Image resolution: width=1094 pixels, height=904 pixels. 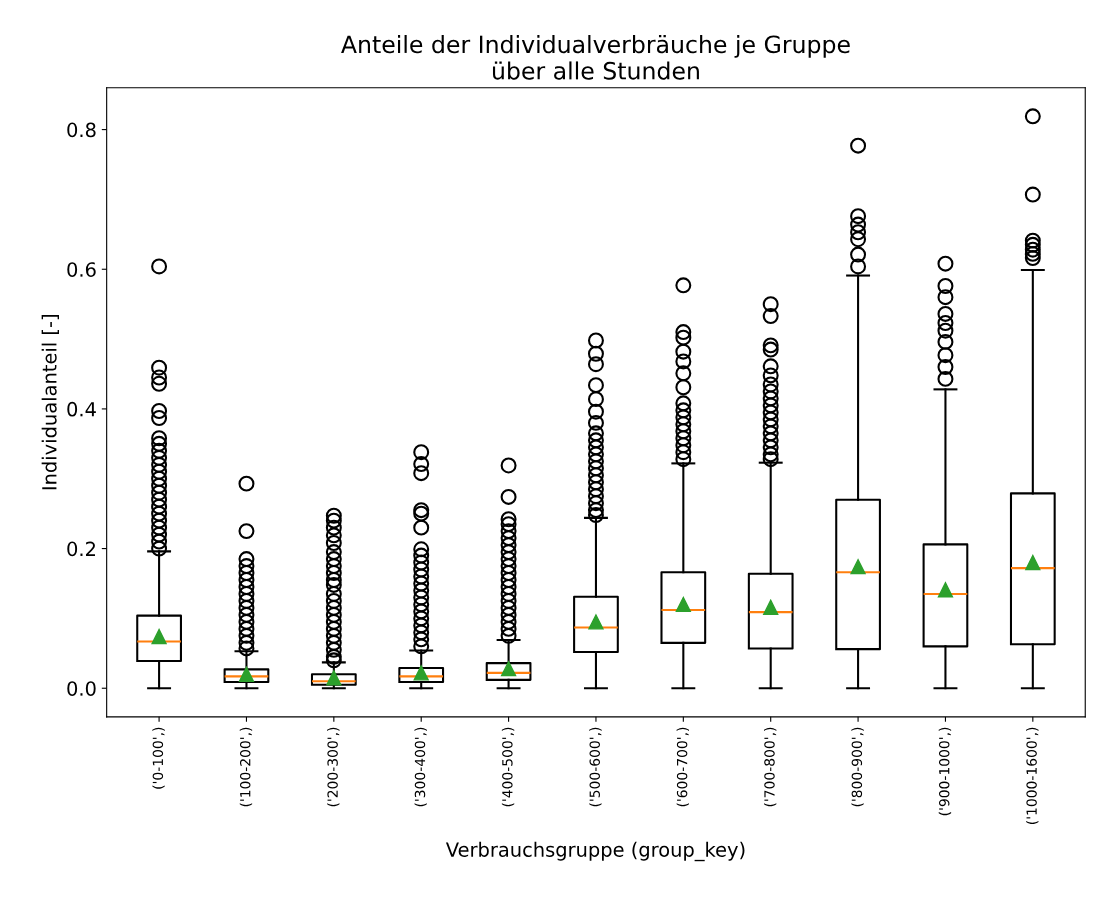 What do you see at coordinates (770, 767) in the screenshot?
I see `x-tick-label: ('700-800',)` at bounding box center [770, 767].